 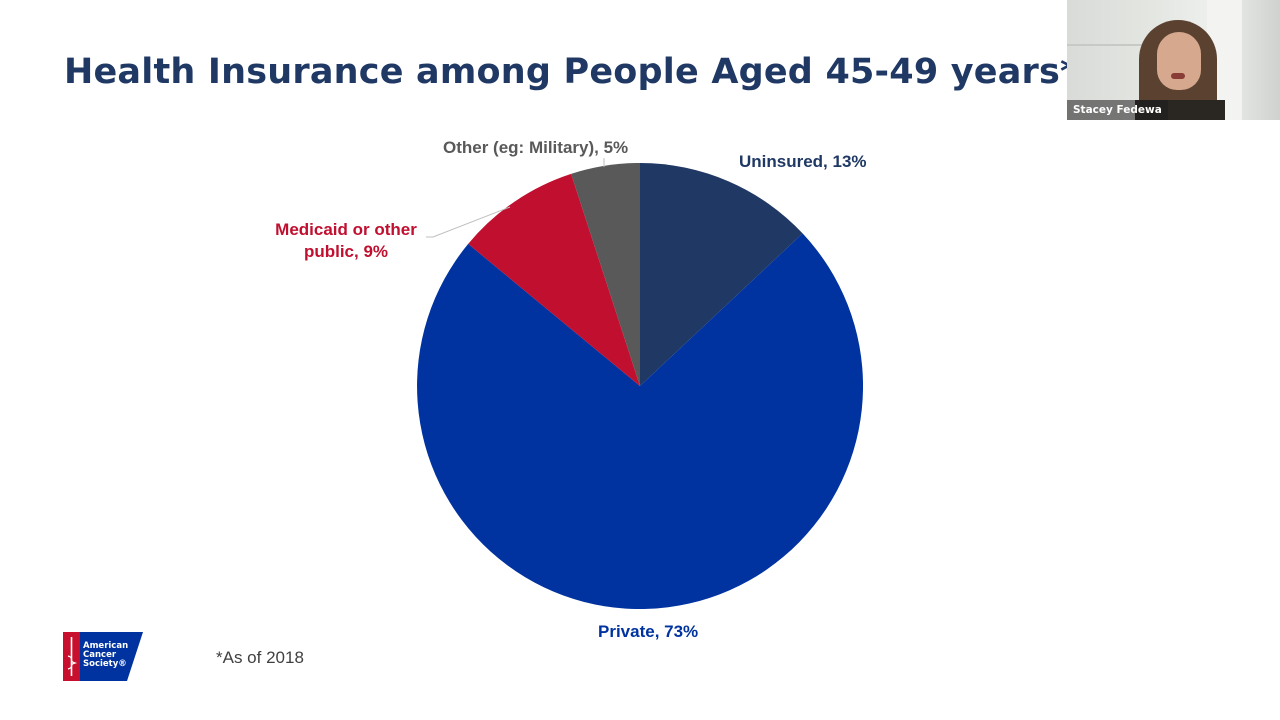 I want to click on pie-slice-medicaid, so click(x=554, y=279).